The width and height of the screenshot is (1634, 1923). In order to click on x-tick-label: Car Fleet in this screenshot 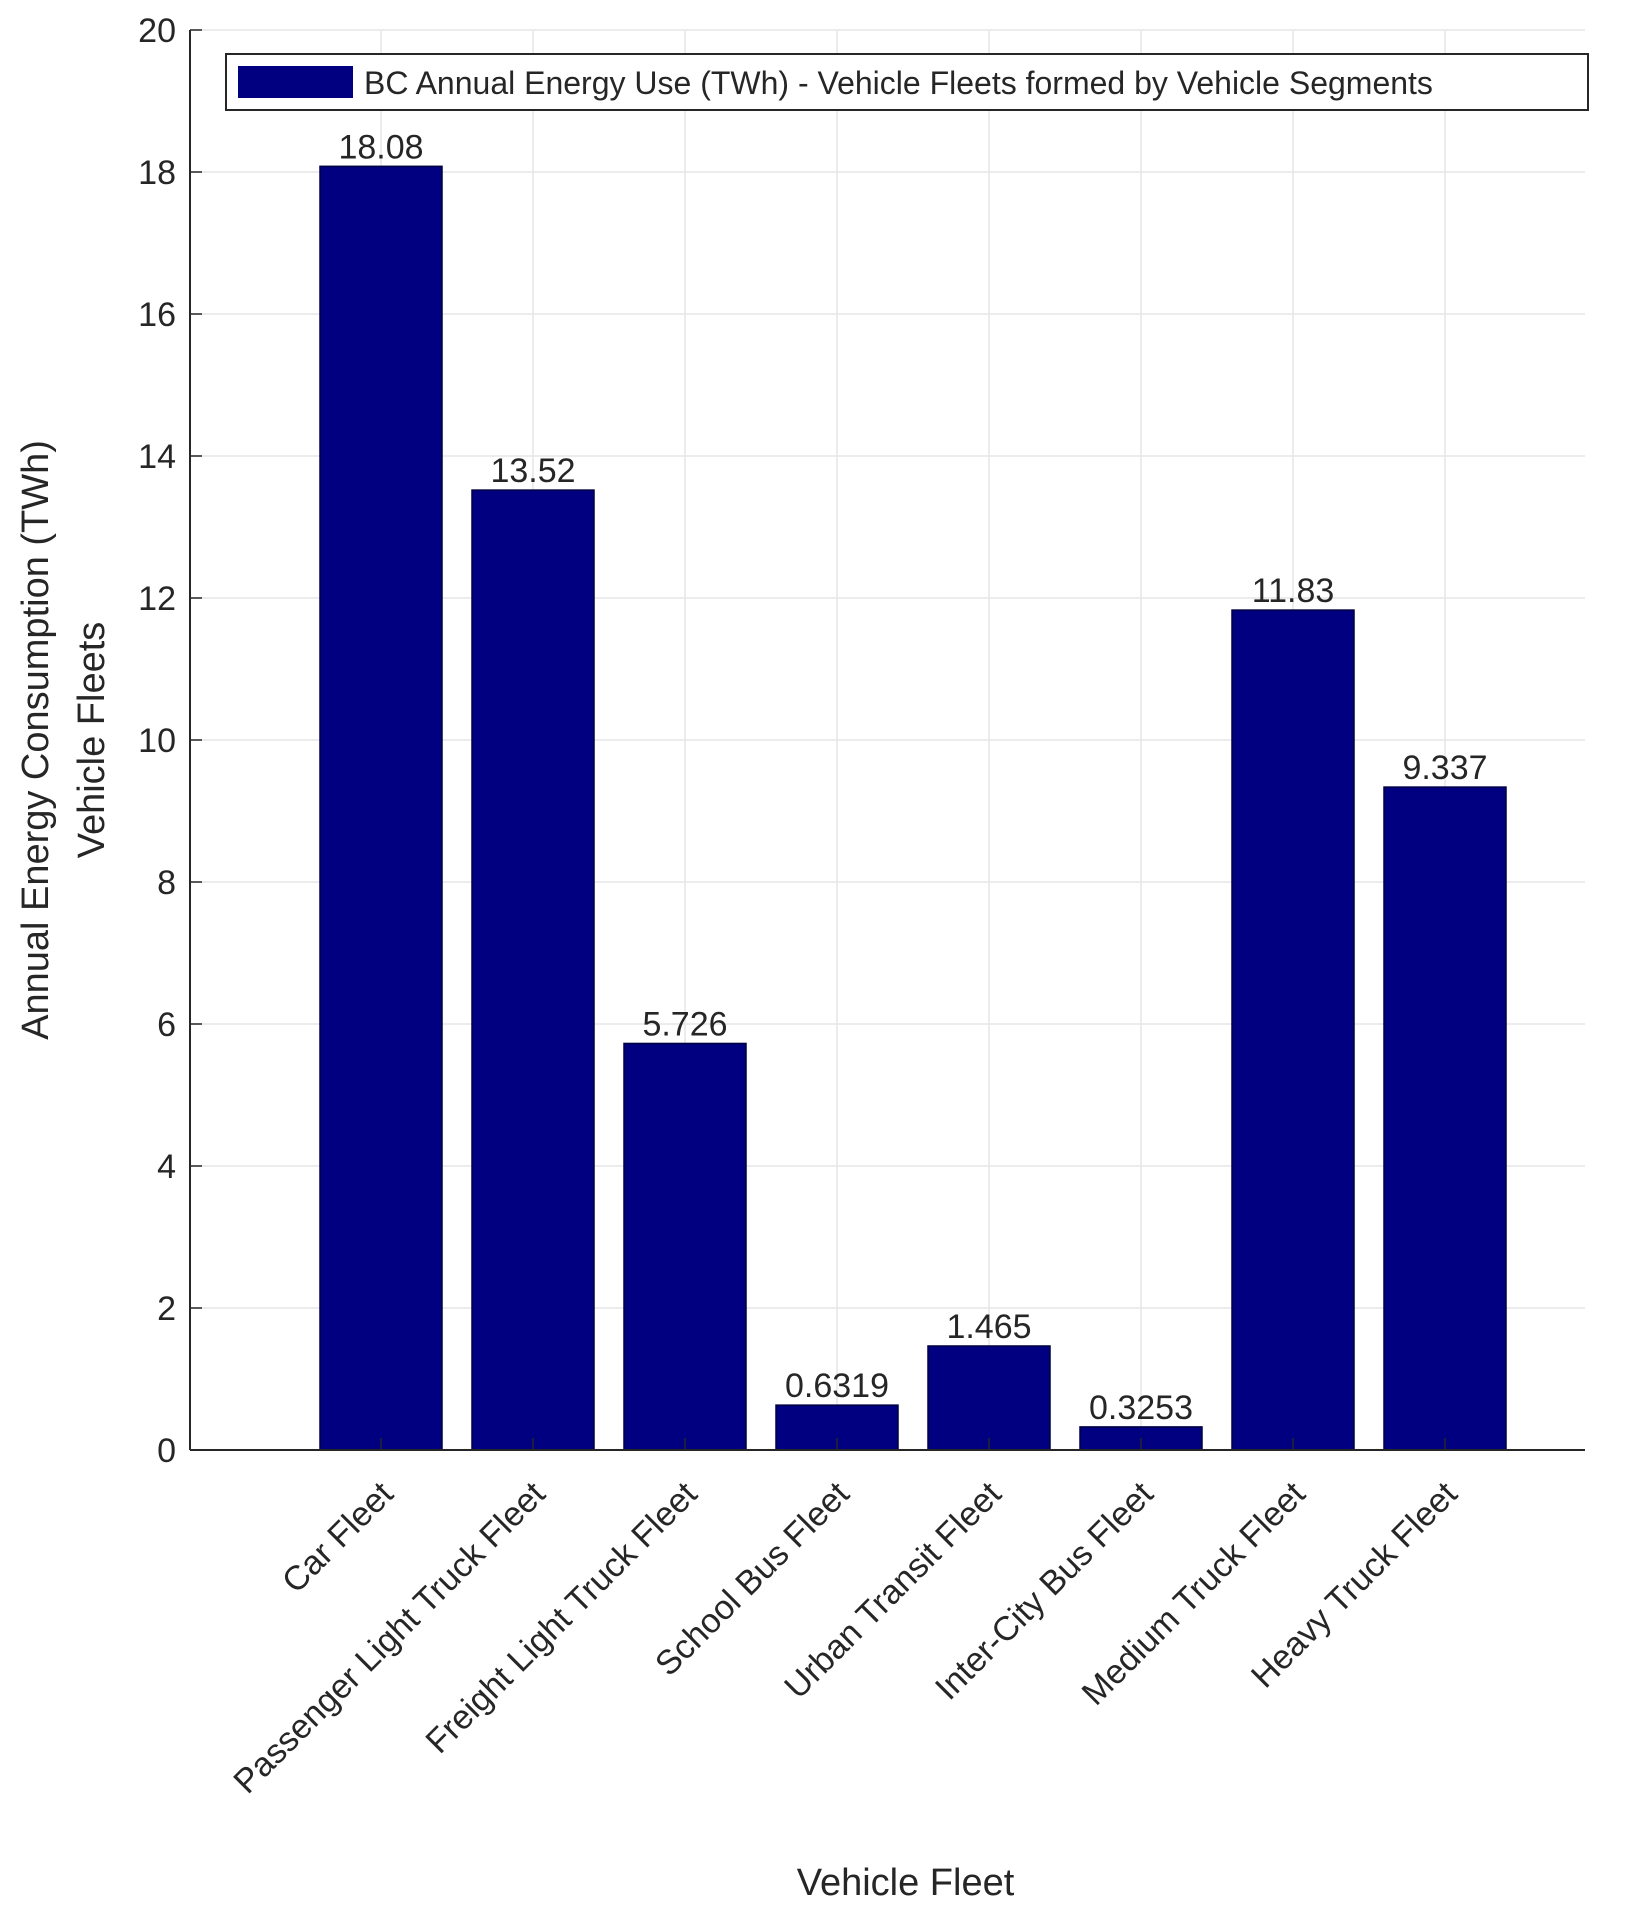, I will do `click(338, 1537)`.